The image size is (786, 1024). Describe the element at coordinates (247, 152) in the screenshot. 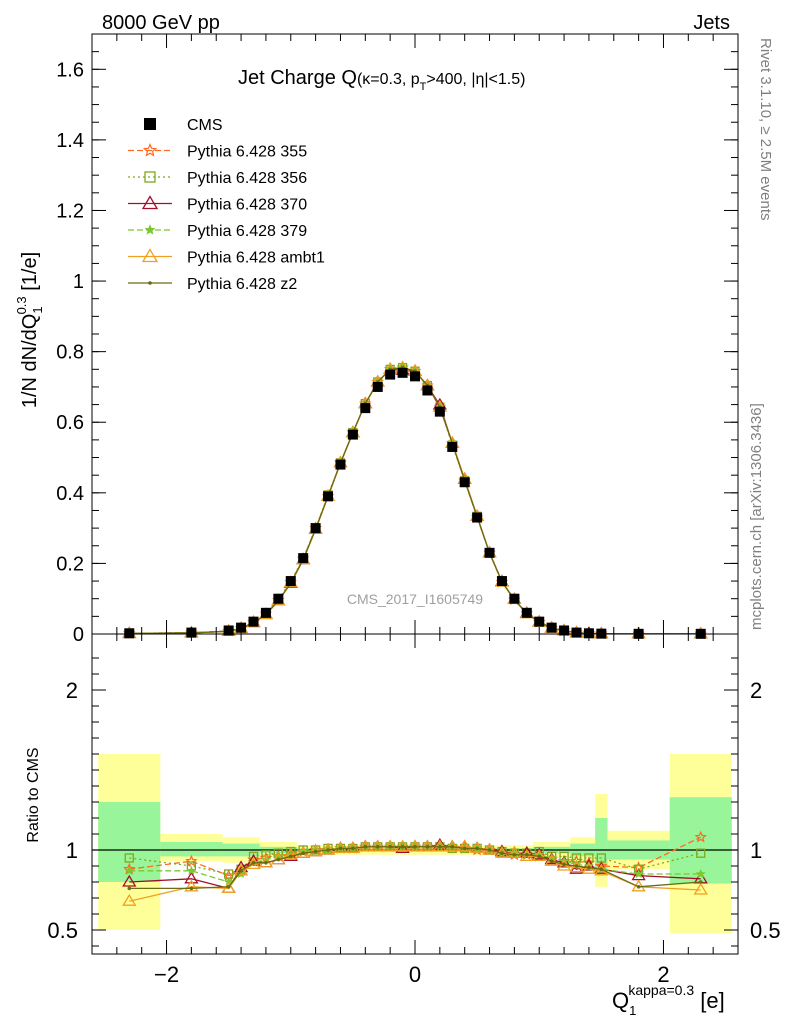

I see `legend-label-p355: Pythia 6.428 355` at that location.